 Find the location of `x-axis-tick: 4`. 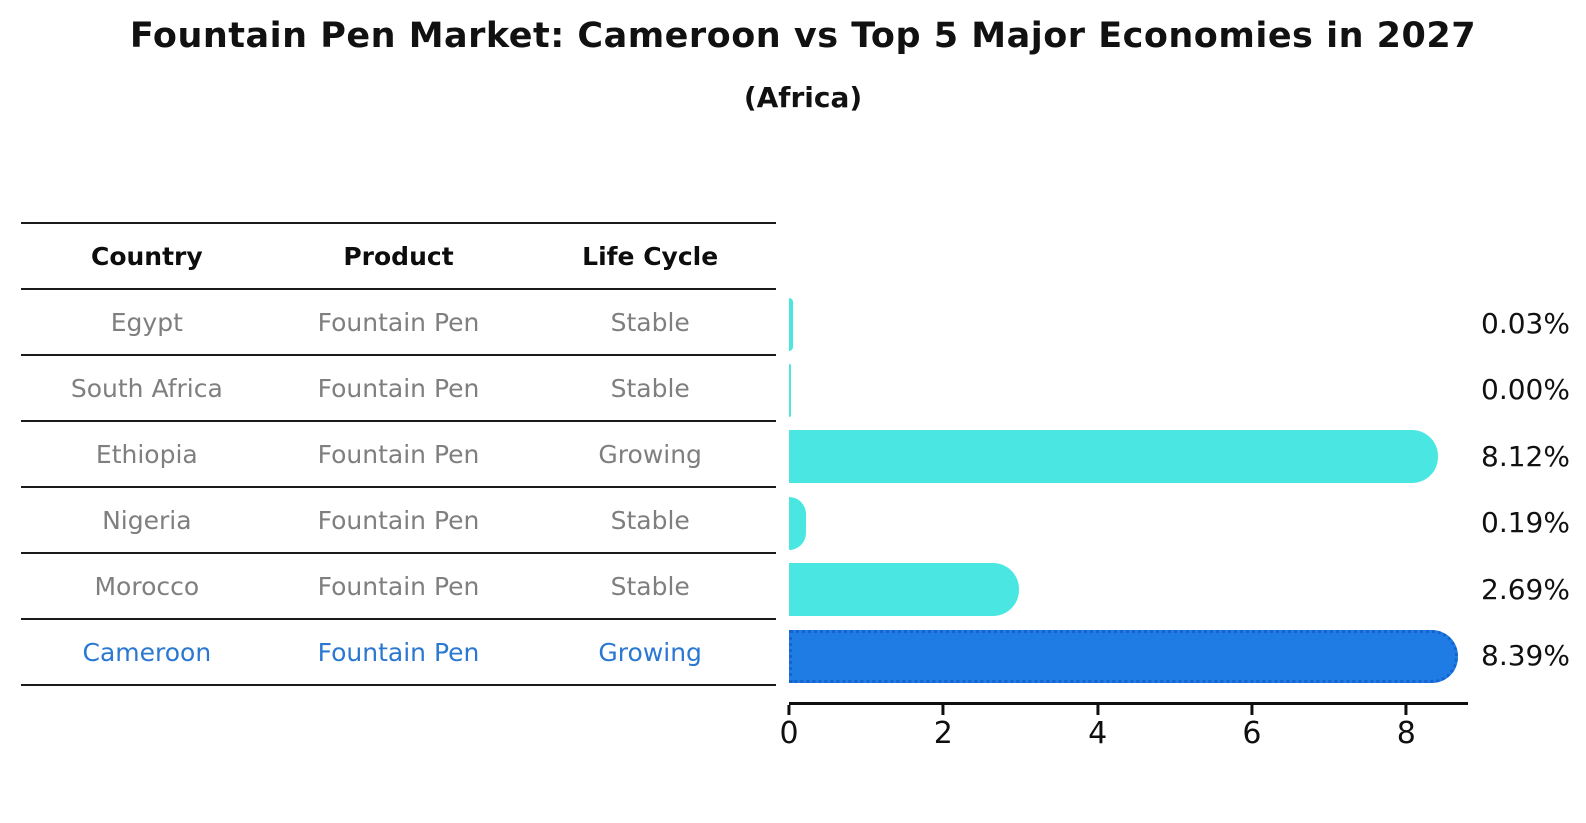

x-axis-tick: 4 is located at coordinates (1097, 727).